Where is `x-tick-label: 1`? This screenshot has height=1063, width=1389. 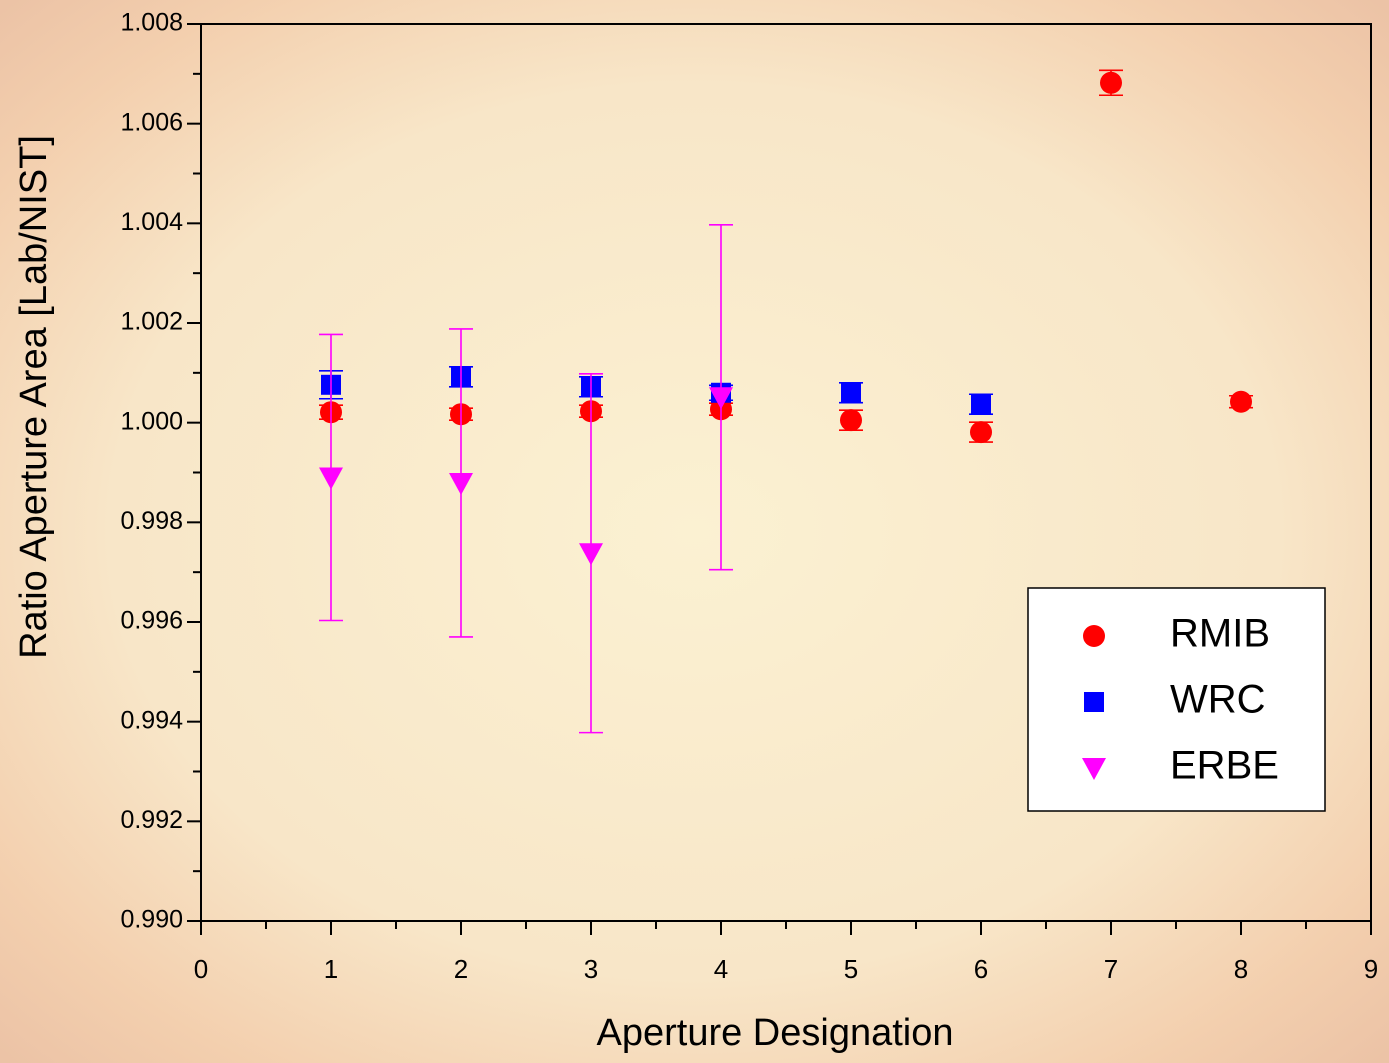
x-tick-label: 1 is located at coordinates (331, 969).